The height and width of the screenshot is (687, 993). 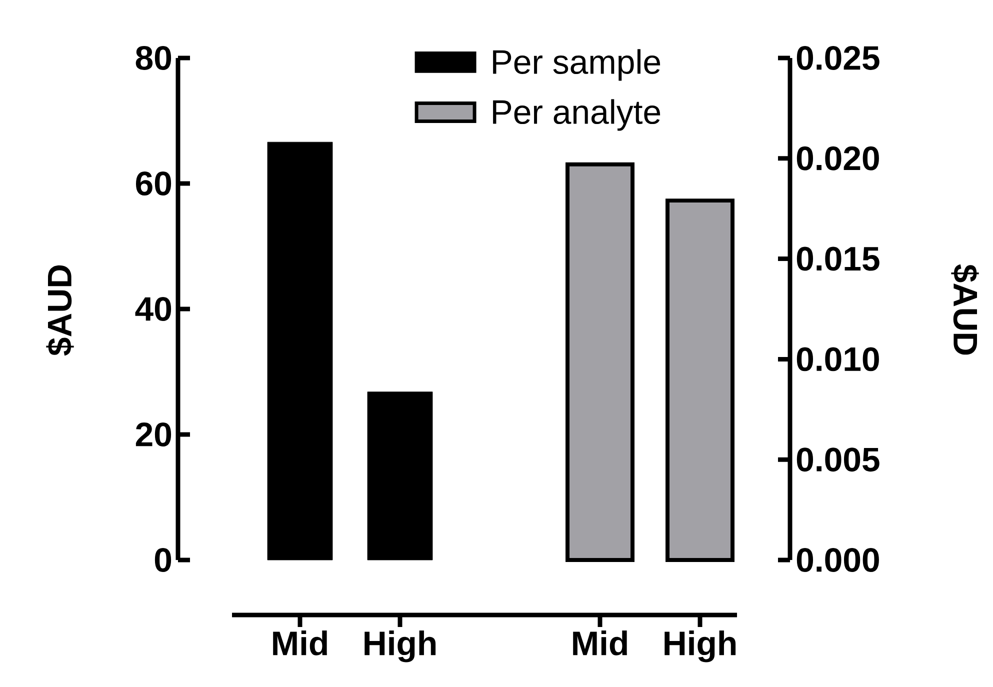 I want to click on y-tick-label: 80, so click(x=154, y=58).